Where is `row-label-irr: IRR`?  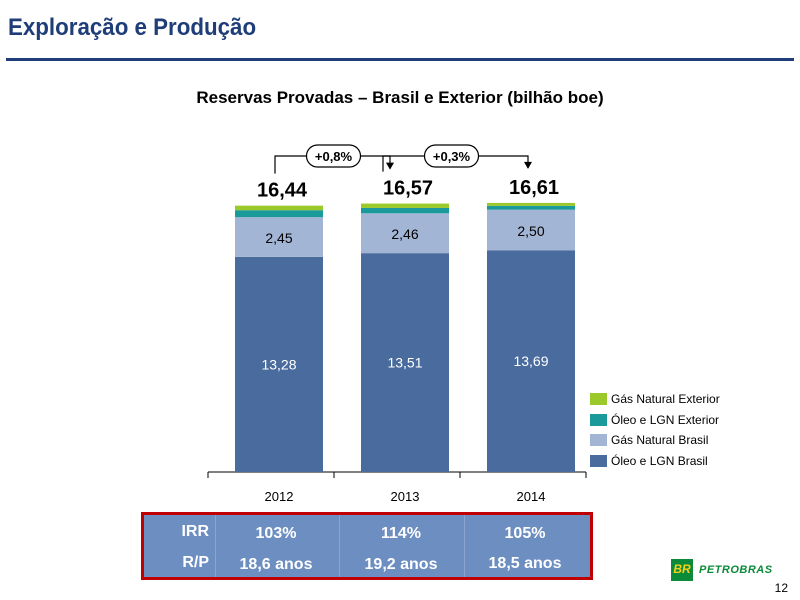 row-label-irr: IRR is located at coordinates (195, 531).